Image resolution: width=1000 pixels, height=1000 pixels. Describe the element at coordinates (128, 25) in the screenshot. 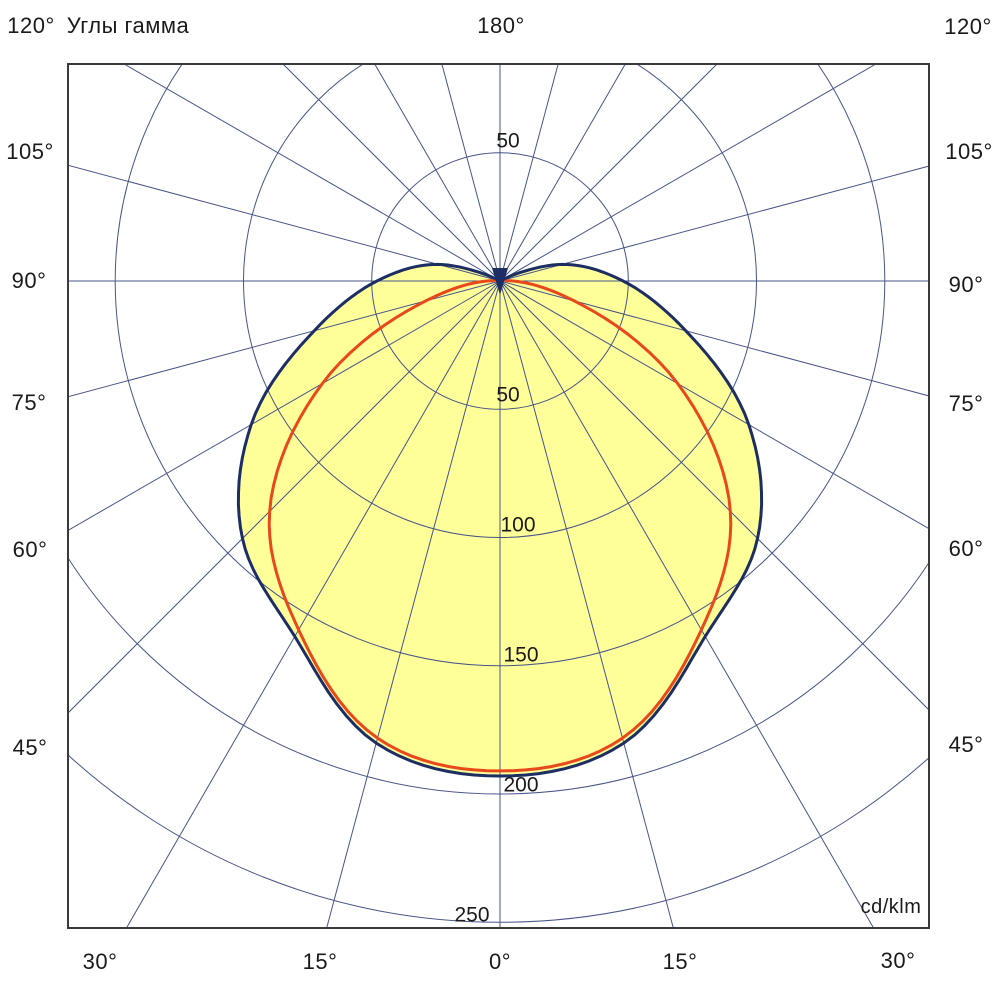

I see `diagram-title: Углы гамма` at that location.